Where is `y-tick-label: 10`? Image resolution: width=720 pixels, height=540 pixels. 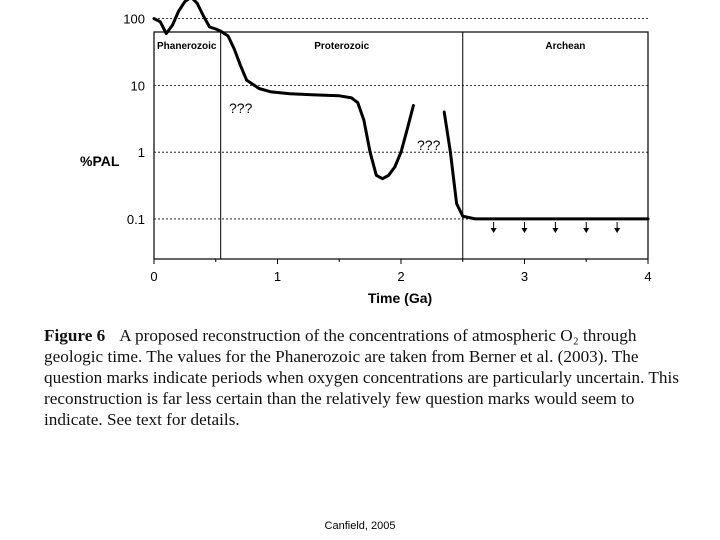
y-tick-label: 10 is located at coordinates (138, 85).